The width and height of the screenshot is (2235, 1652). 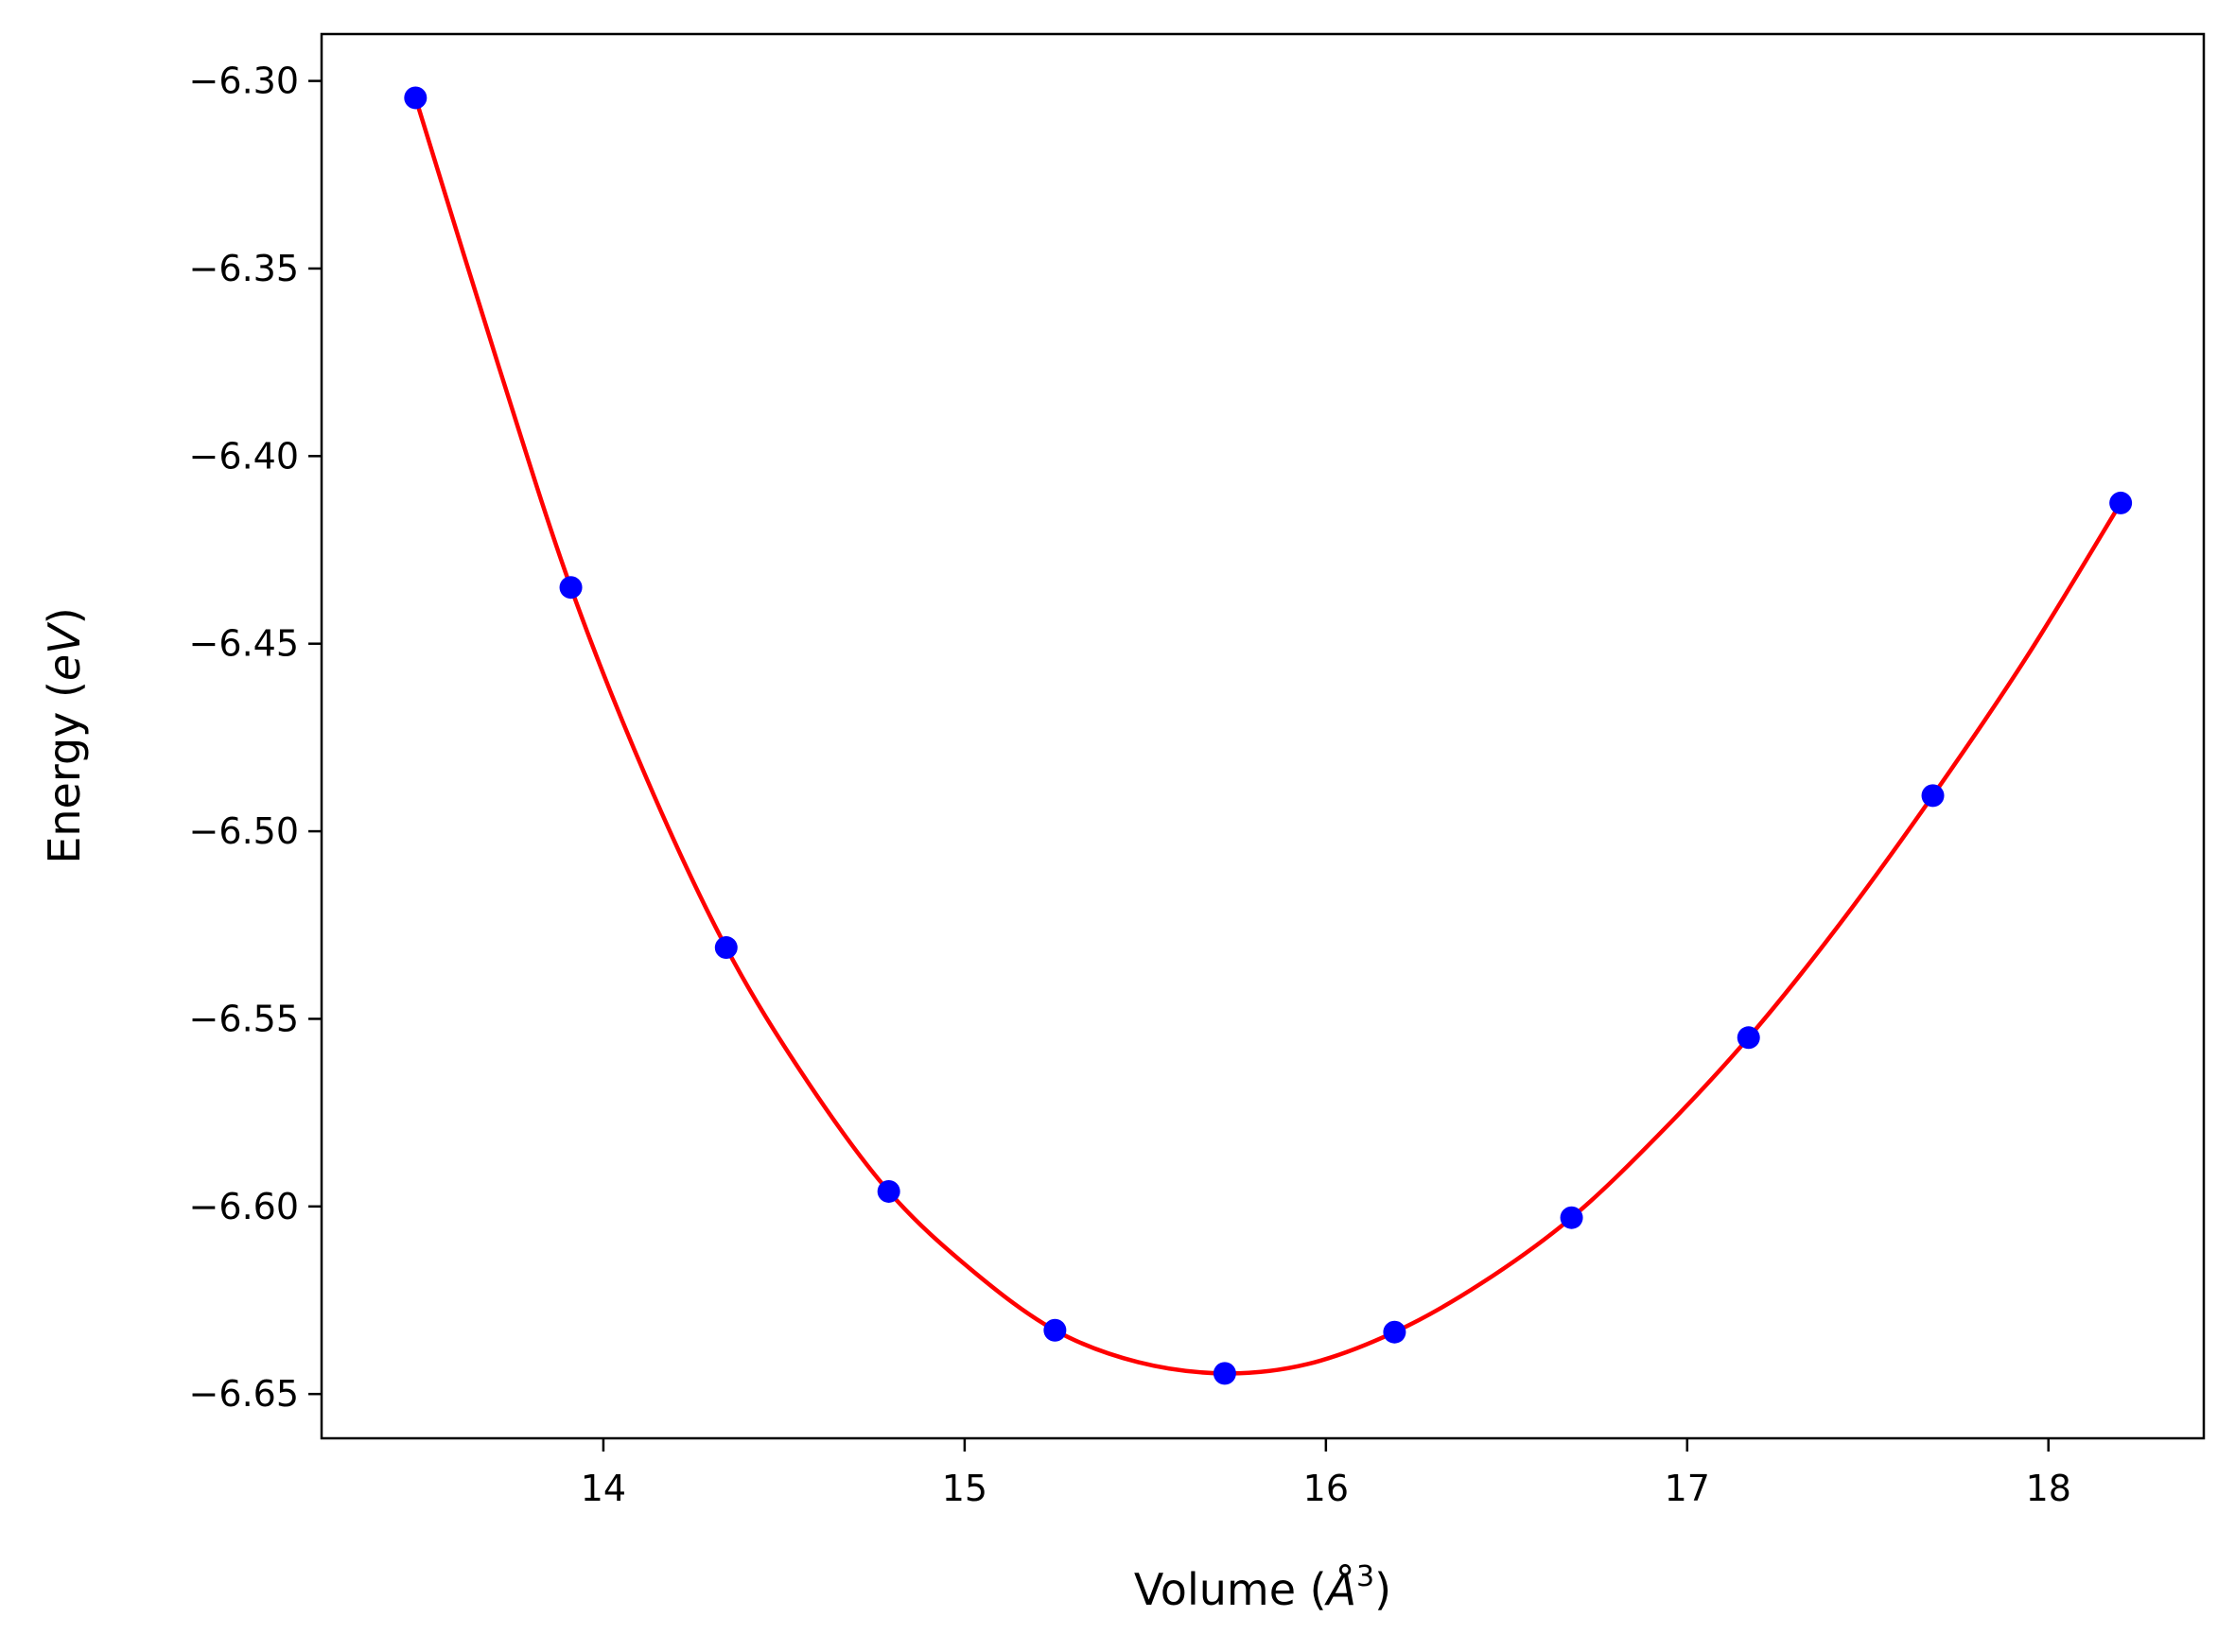 I want to click on x-tick-label: 16, so click(x=1326, y=1489).